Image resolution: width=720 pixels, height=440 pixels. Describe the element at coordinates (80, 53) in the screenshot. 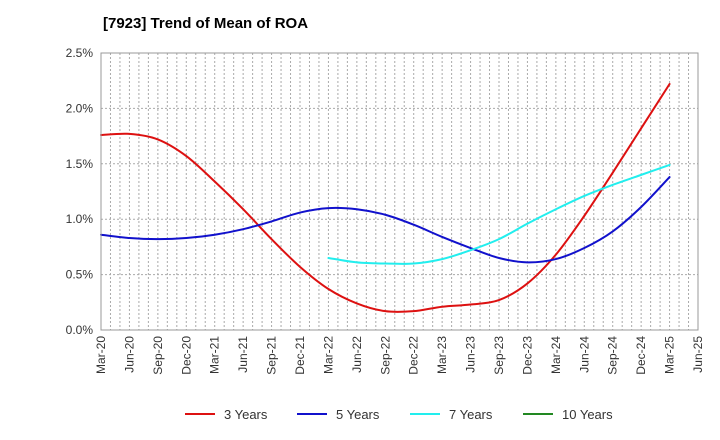

I see `y-tick-label: 2.5%` at that location.